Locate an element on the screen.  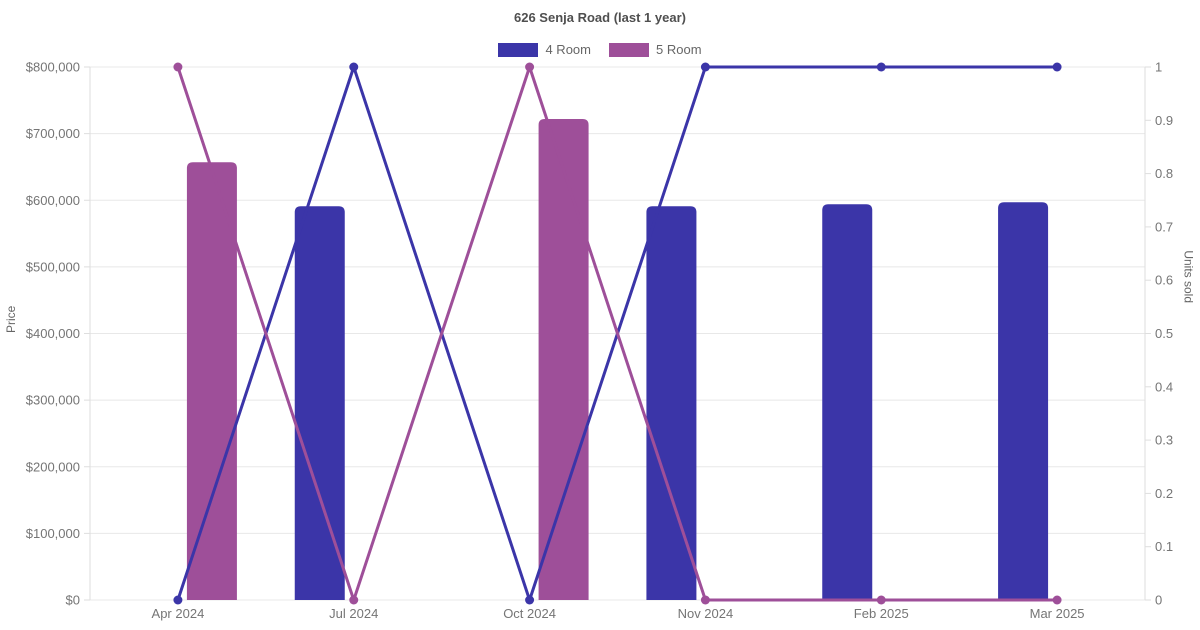
y-left-tick-label: $300,000 is located at coordinates (53, 400).